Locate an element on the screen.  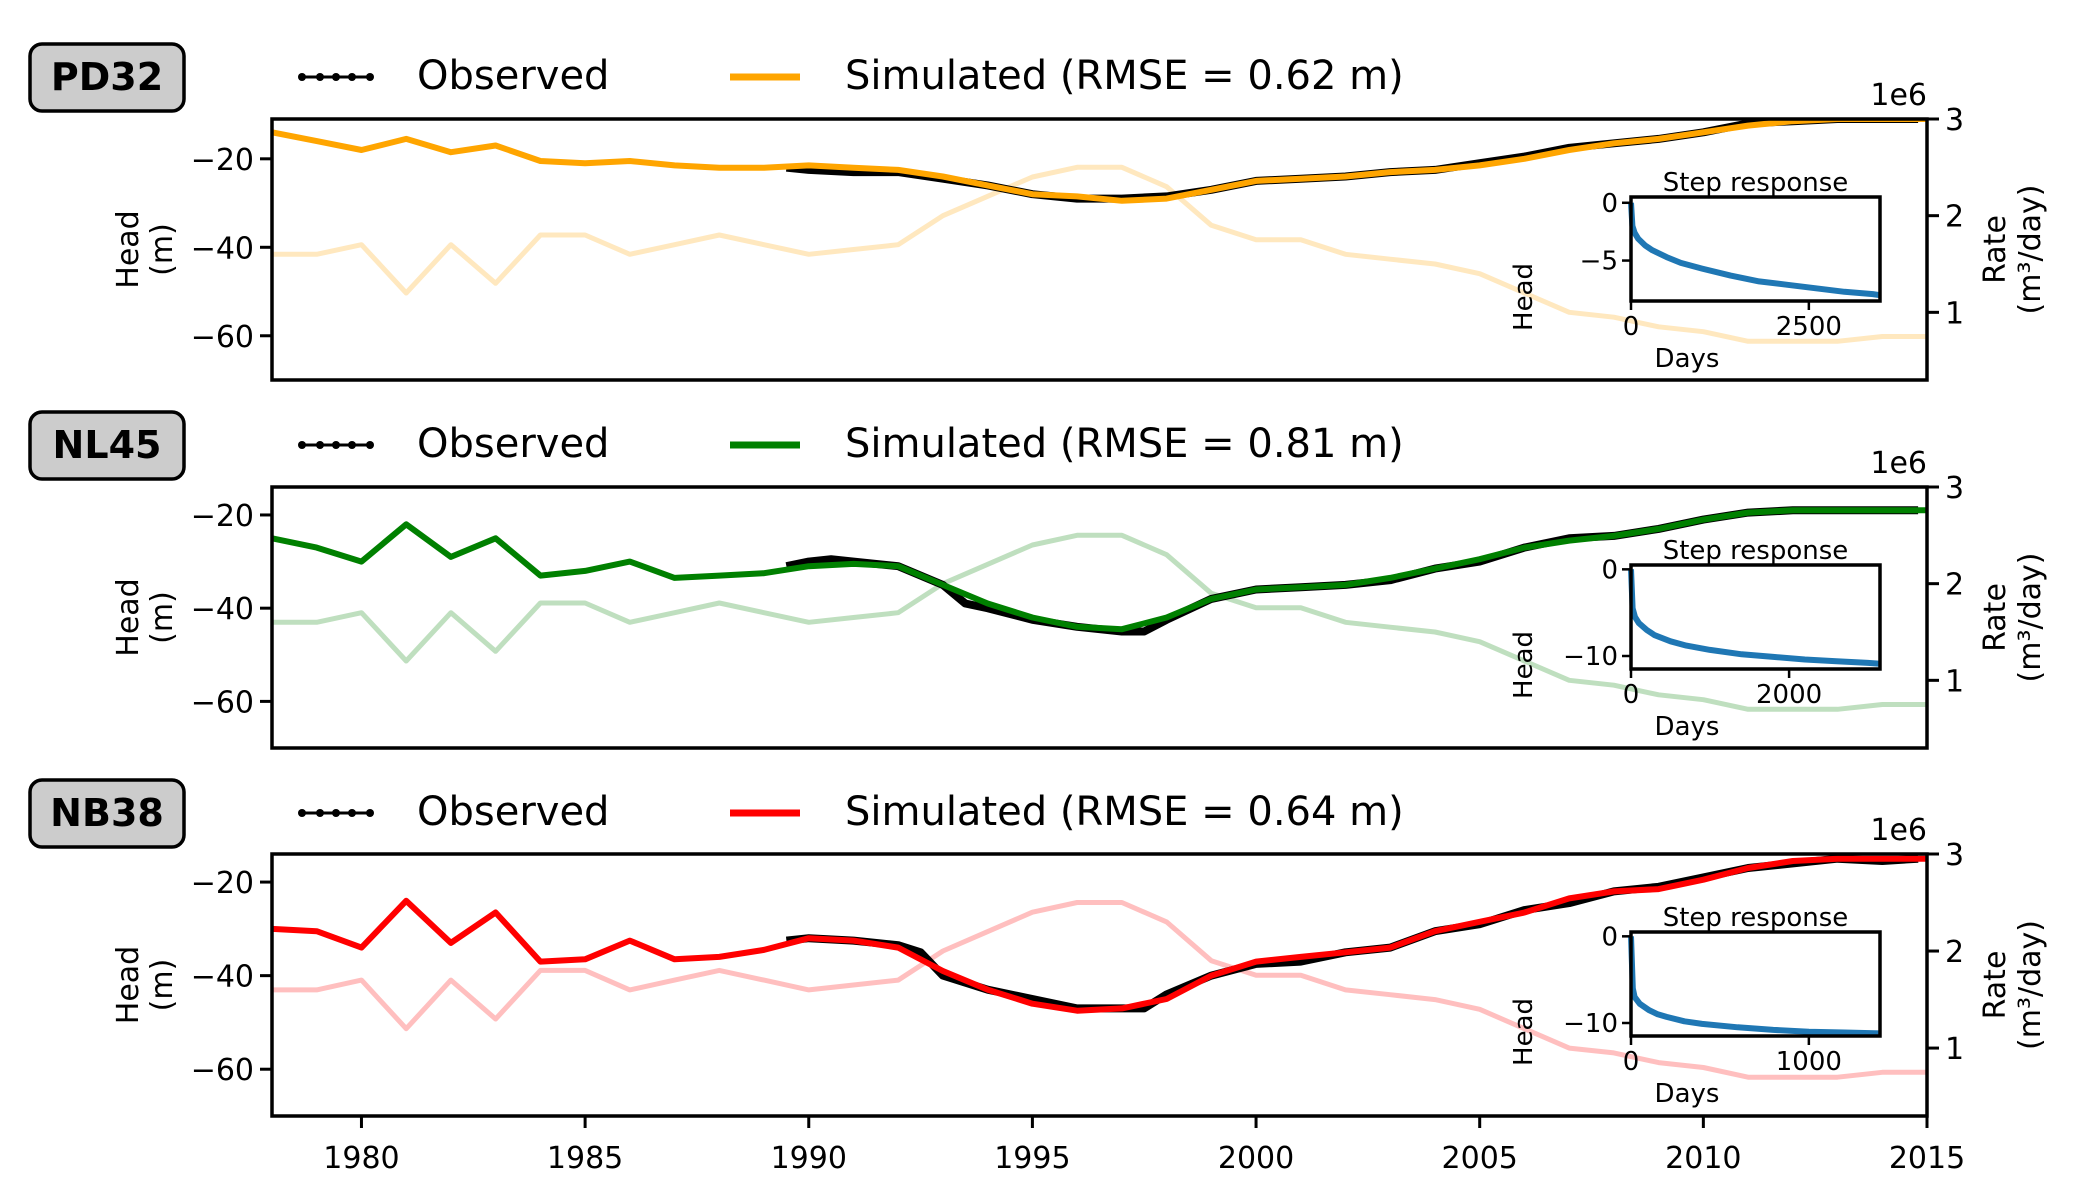
panel-label-text: NB38 is located at coordinates (107, 813).